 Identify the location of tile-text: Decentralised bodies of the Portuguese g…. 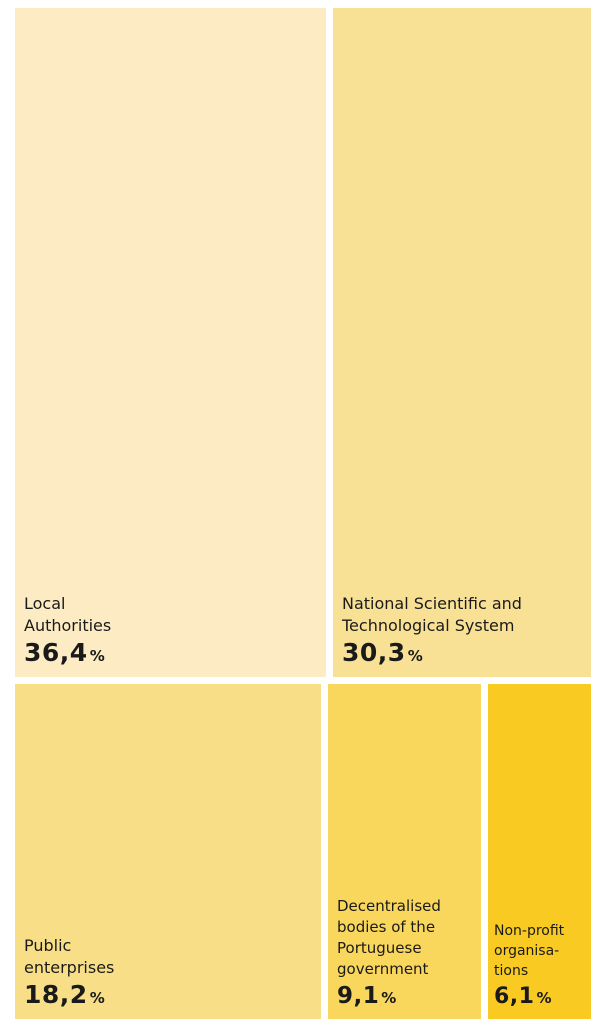
(407, 955).